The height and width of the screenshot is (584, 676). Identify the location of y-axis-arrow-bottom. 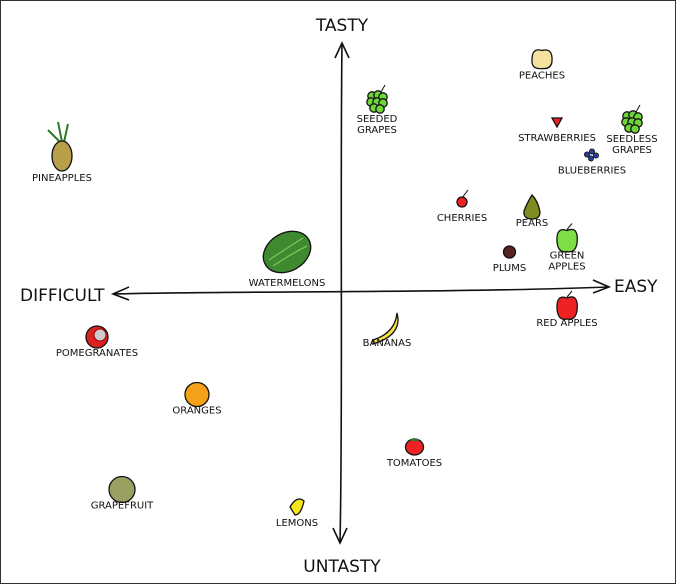
(340, 536).